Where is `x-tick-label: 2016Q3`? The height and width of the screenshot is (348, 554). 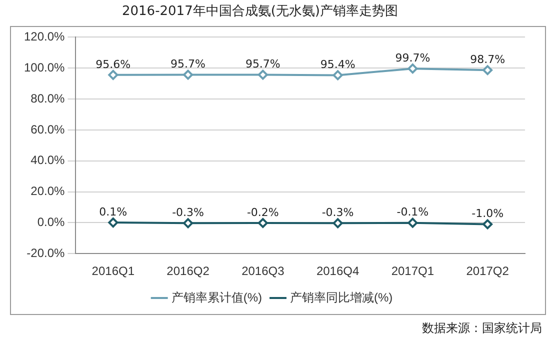
x-tick-label: 2016Q3 is located at coordinates (263, 271).